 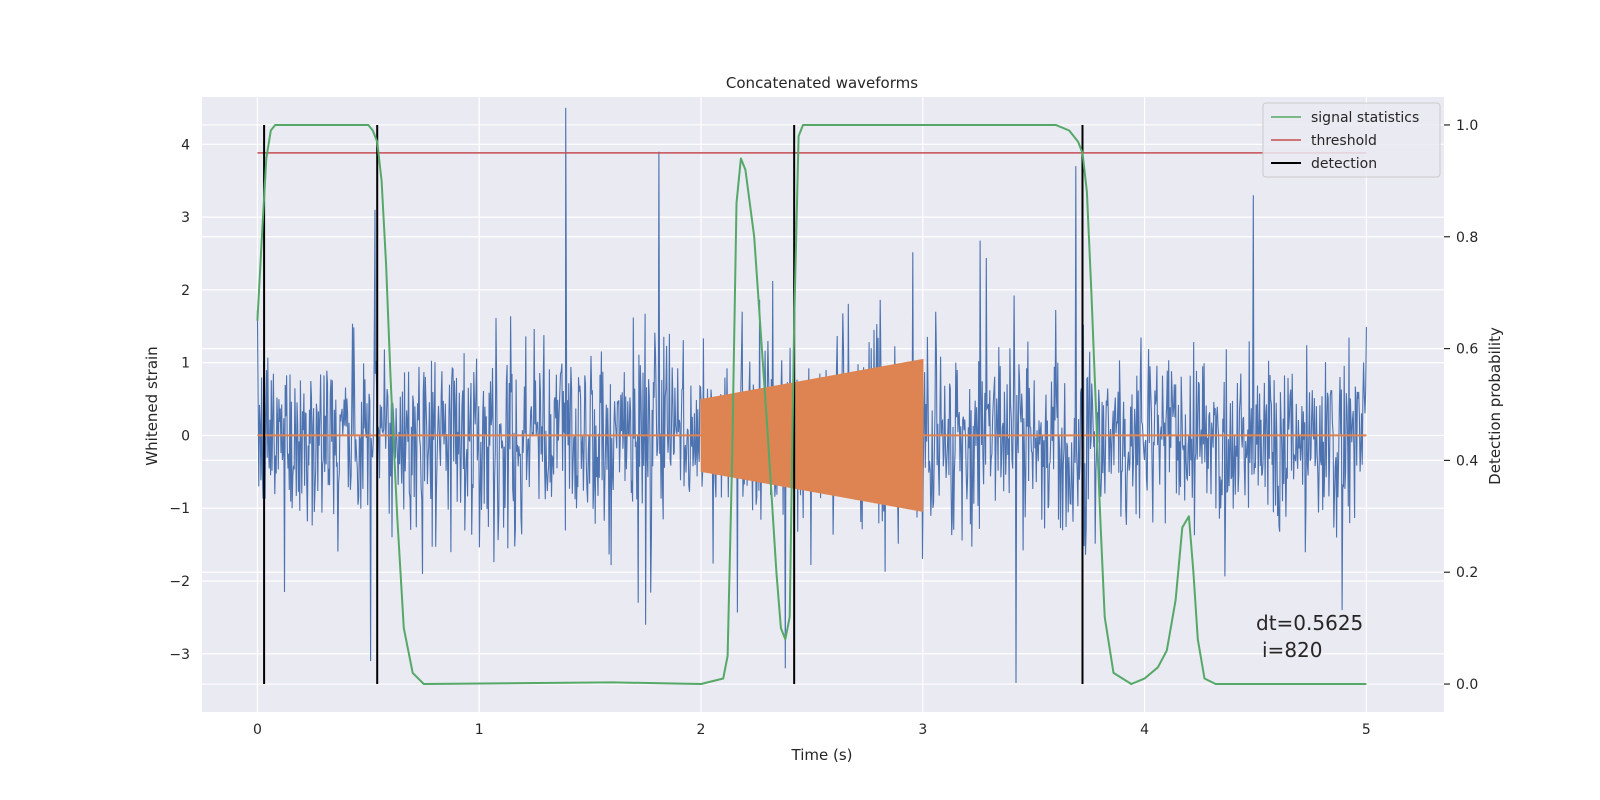 I want to click on x-axis-label: Time (s), so click(x=822, y=755).